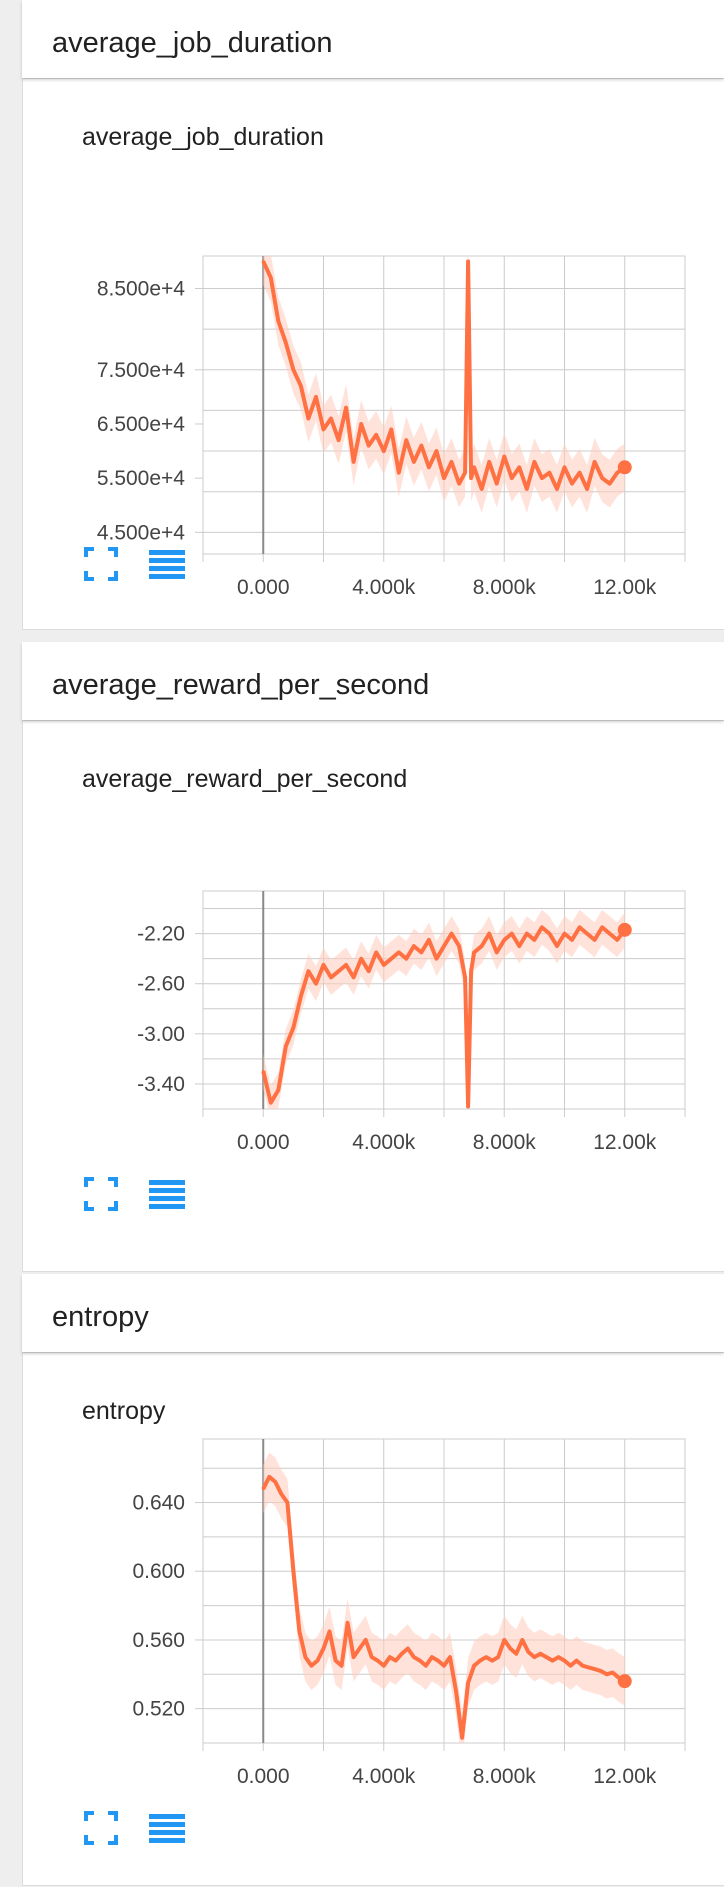  Describe the element at coordinates (373, 39) in the screenshot. I see `section-header-average-job-duration: average_job_duration` at that location.